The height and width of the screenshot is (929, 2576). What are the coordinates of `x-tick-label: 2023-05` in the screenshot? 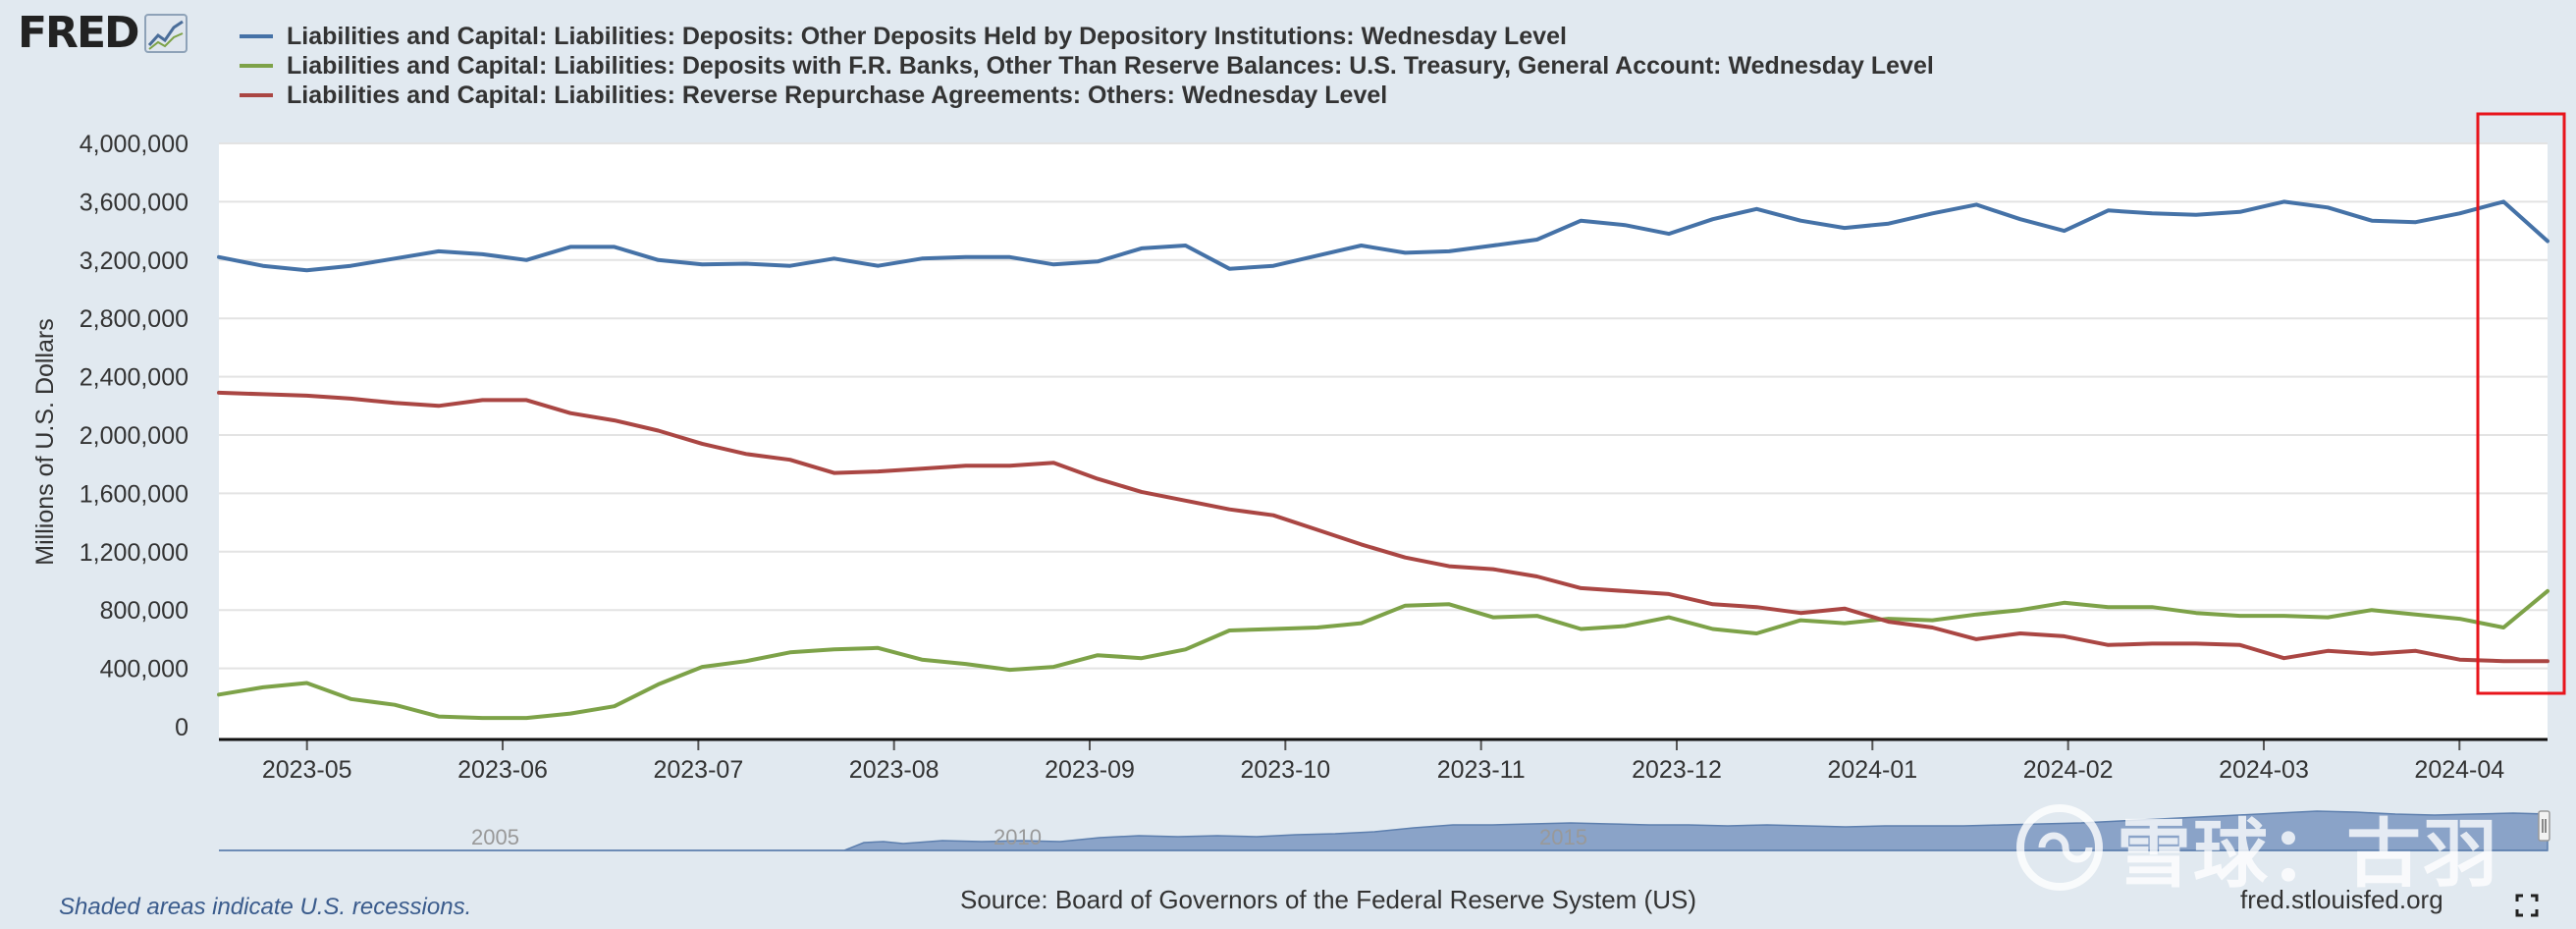 It's located at (307, 770).